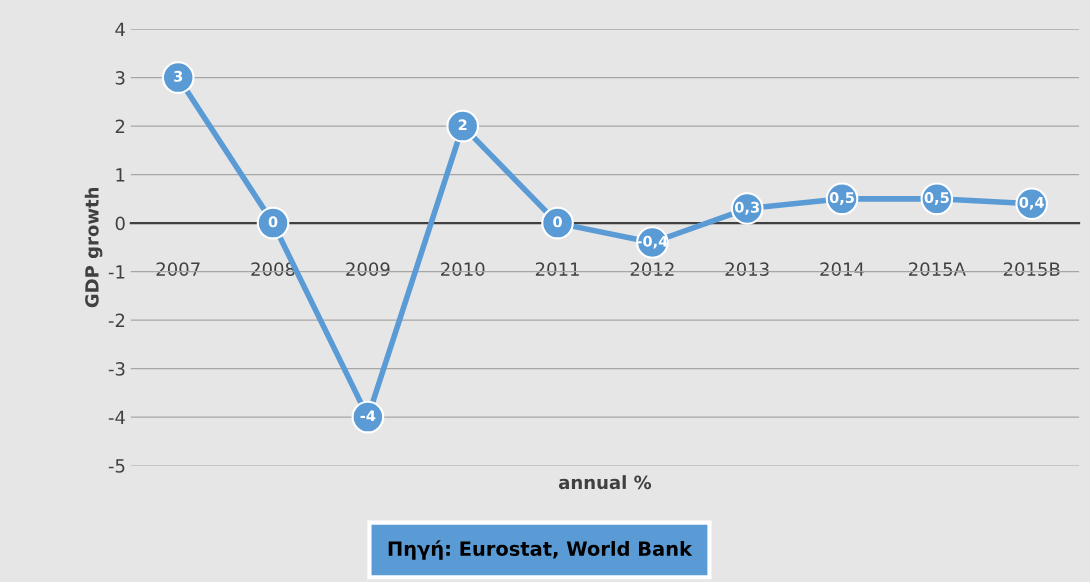 This screenshot has width=1090, height=582. Describe the element at coordinates (120, 223) in the screenshot. I see `y-tick-label: 0` at that location.